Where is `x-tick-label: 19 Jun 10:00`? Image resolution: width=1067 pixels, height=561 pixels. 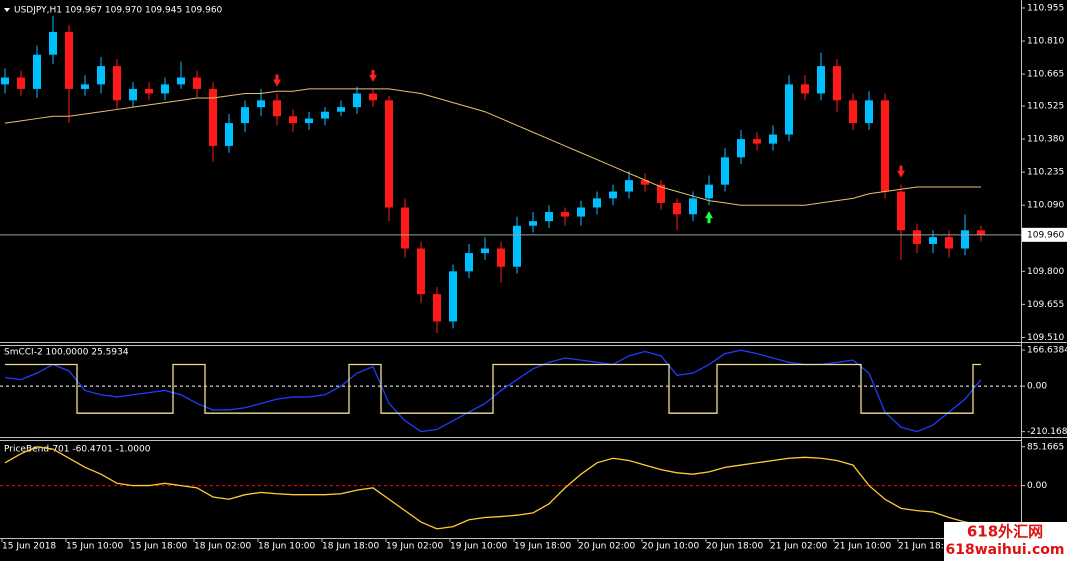 x-tick-label: 19 Jun 10:00 is located at coordinates (478, 547).